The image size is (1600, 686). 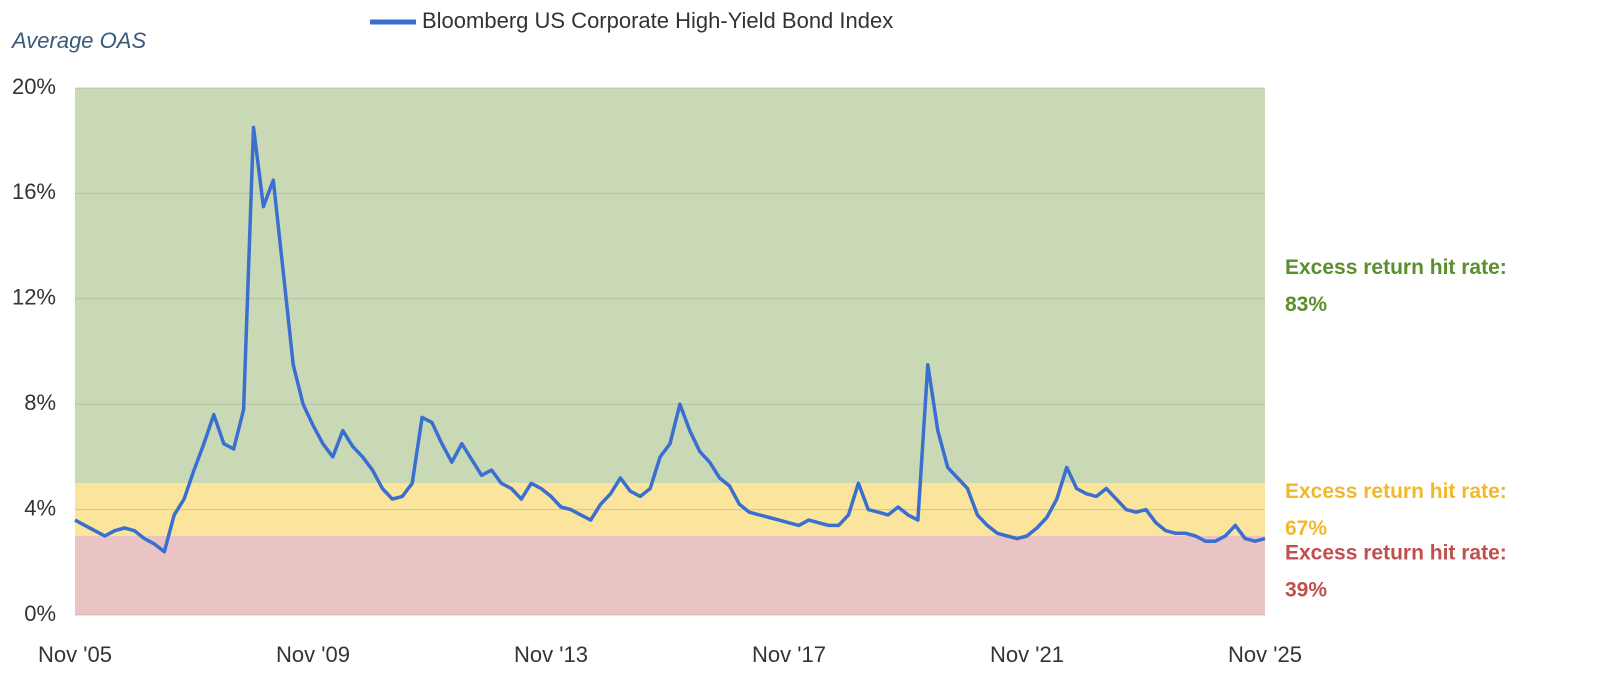 I want to click on band-rate: 83%, so click(x=1306, y=304).